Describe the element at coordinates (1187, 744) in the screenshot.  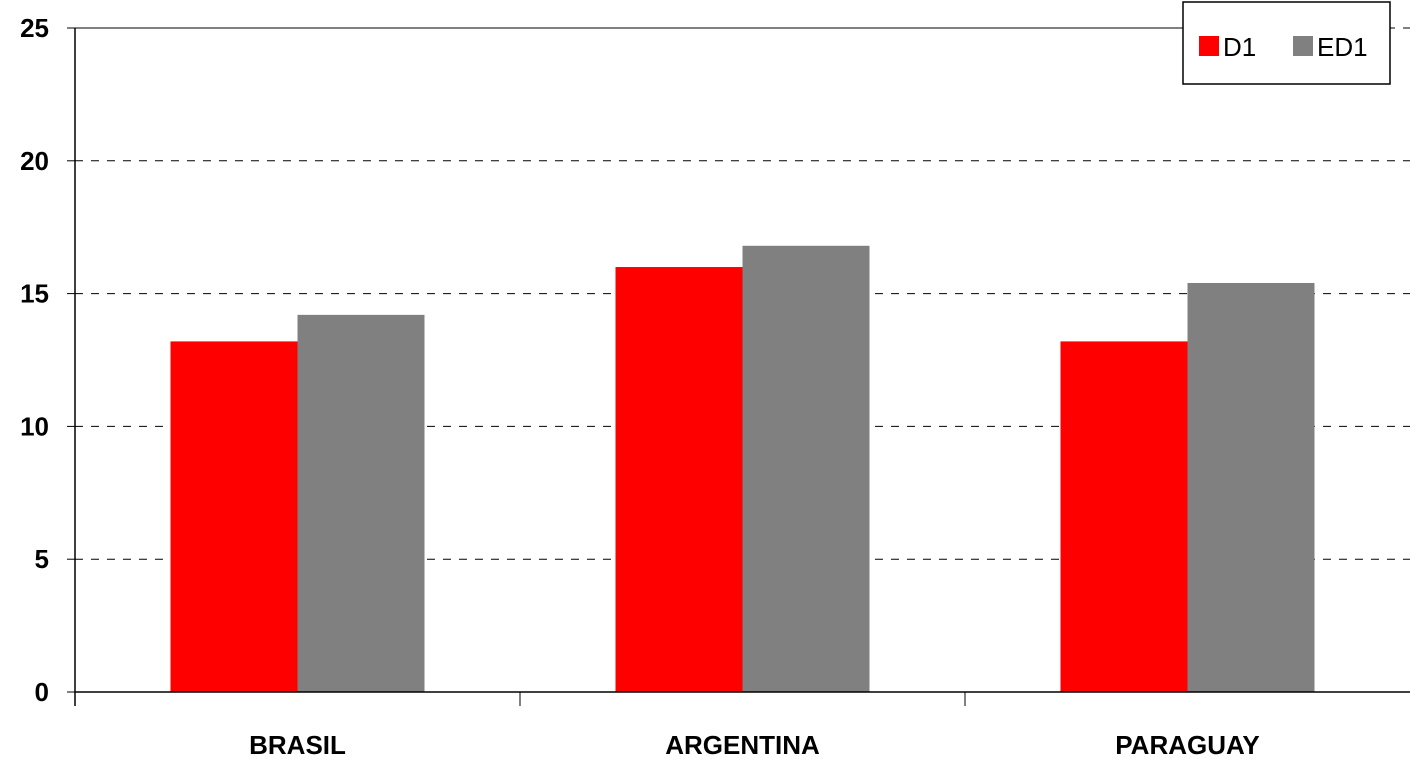
I see `x-category-label: PARAGUAY` at that location.